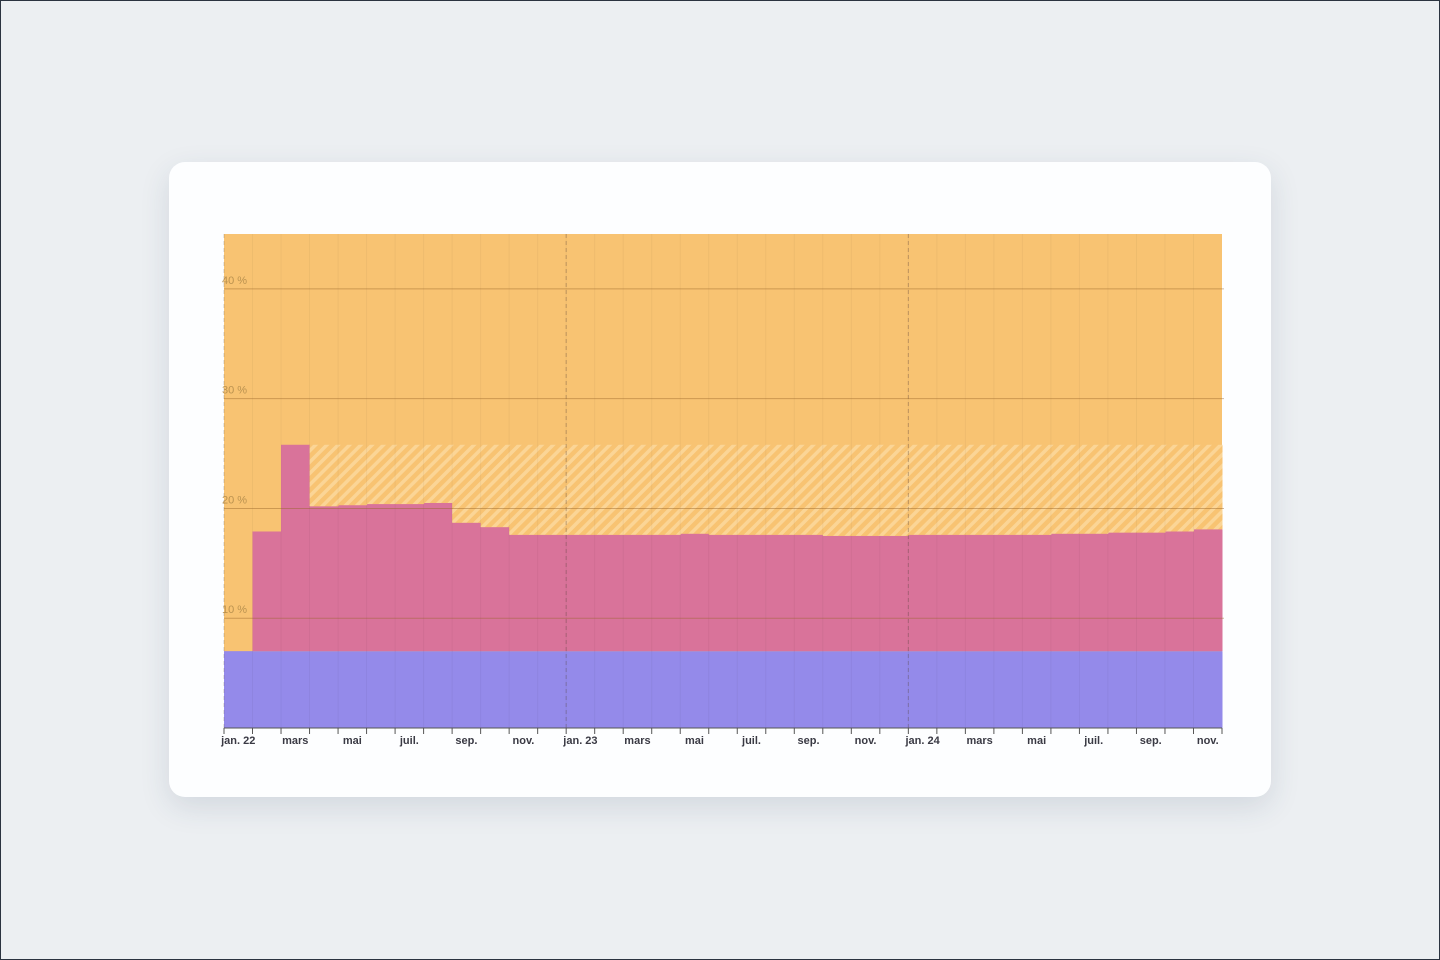 The height and width of the screenshot is (960, 1440). What do you see at coordinates (637, 741) in the screenshot?
I see `x-tick-label: mars` at bounding box center [637, 741].